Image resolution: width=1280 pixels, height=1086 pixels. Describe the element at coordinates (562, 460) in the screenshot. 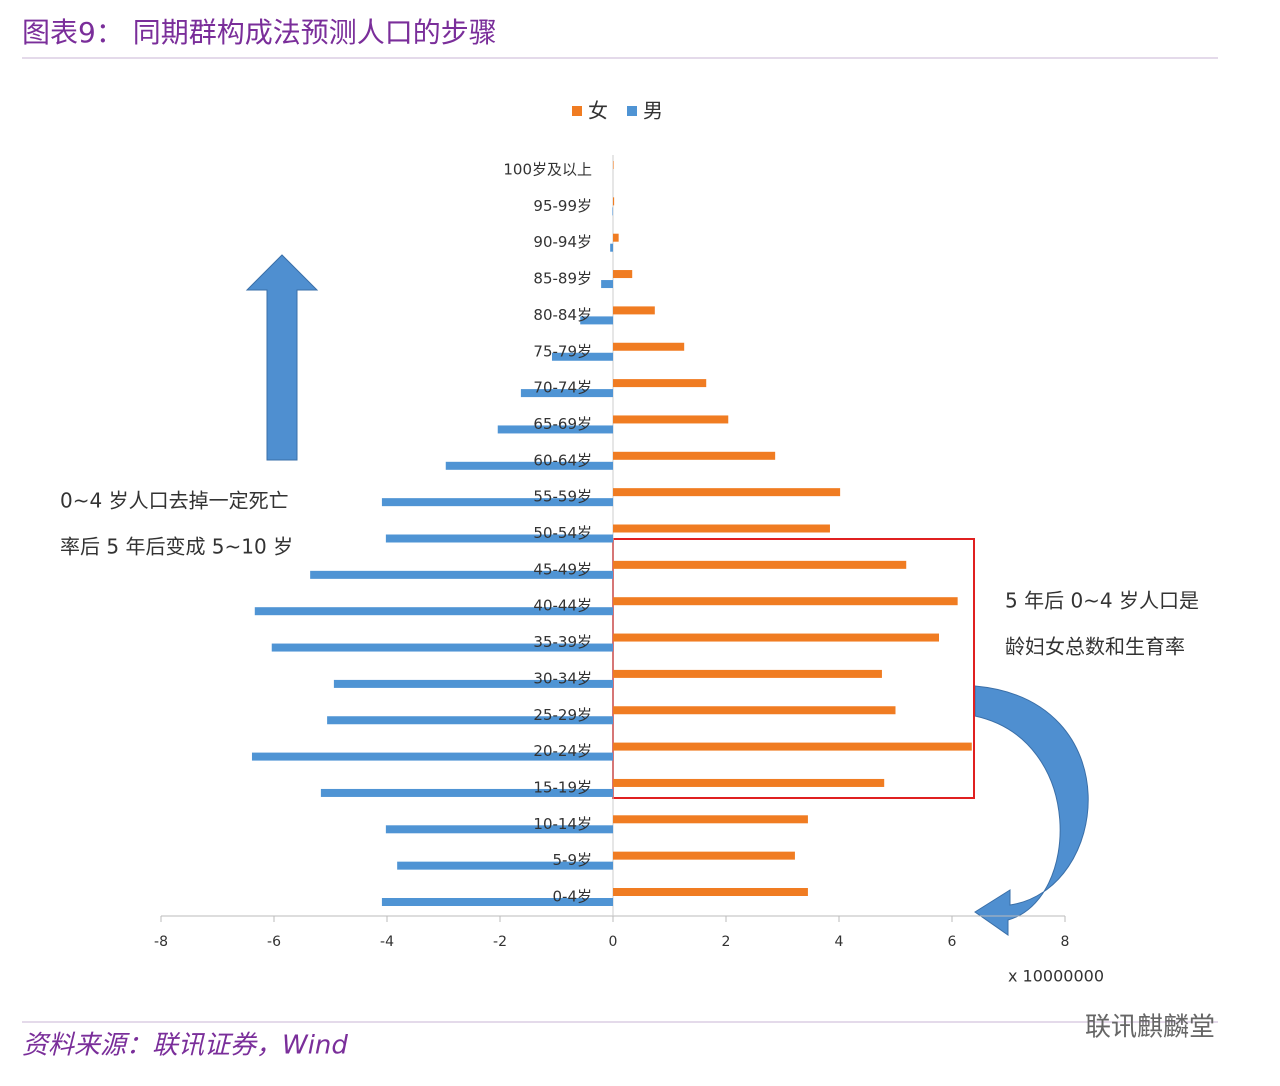

I see `y-tick-label: 60-64岁` at that location.